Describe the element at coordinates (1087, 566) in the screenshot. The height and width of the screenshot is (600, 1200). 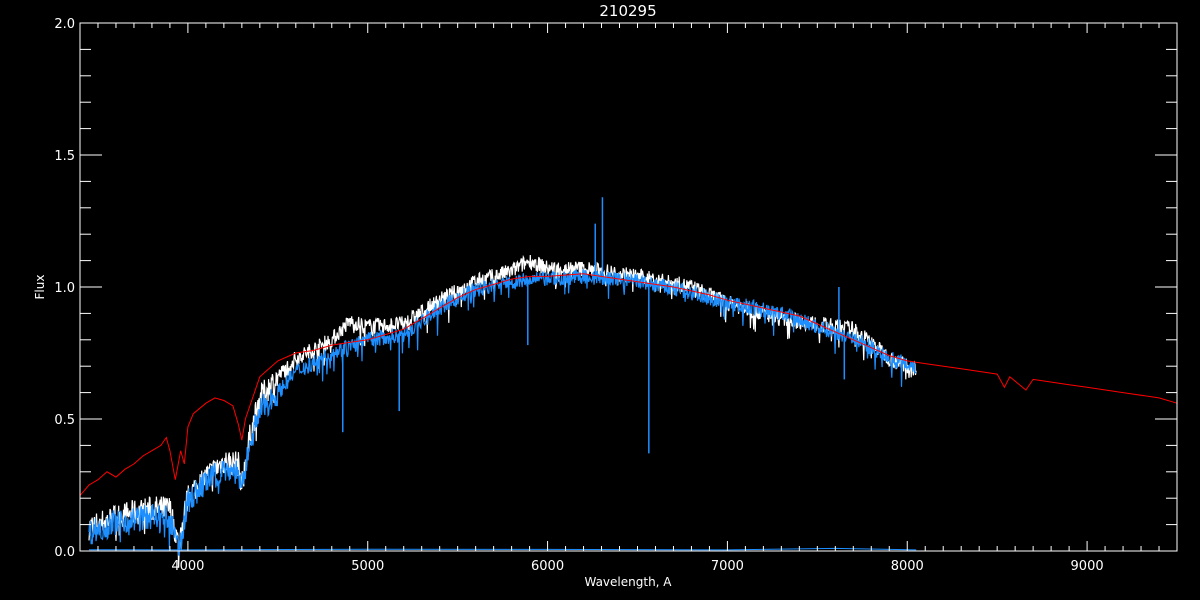
I see `x-tick-label: 9000` at that location.